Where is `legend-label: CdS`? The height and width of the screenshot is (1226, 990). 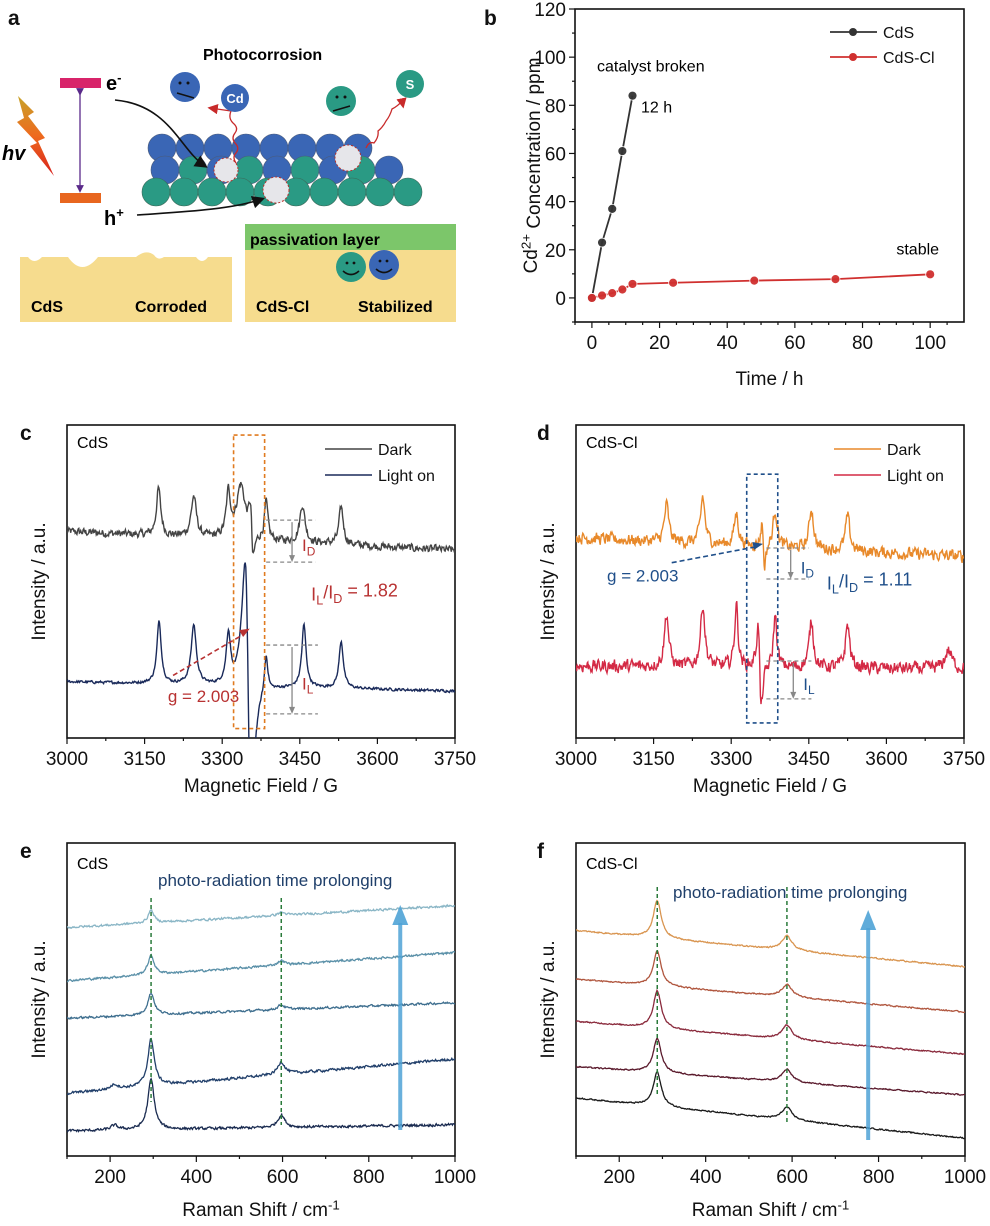
legend-label: CdS is located at coordinates (898, 33).